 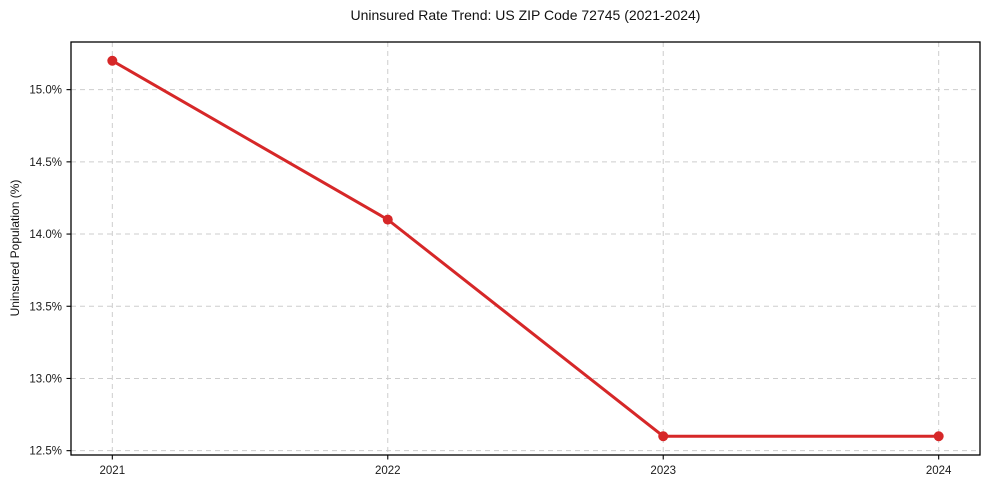 I want to click on x-tick-label: 2022, so click(x=388, y=471).